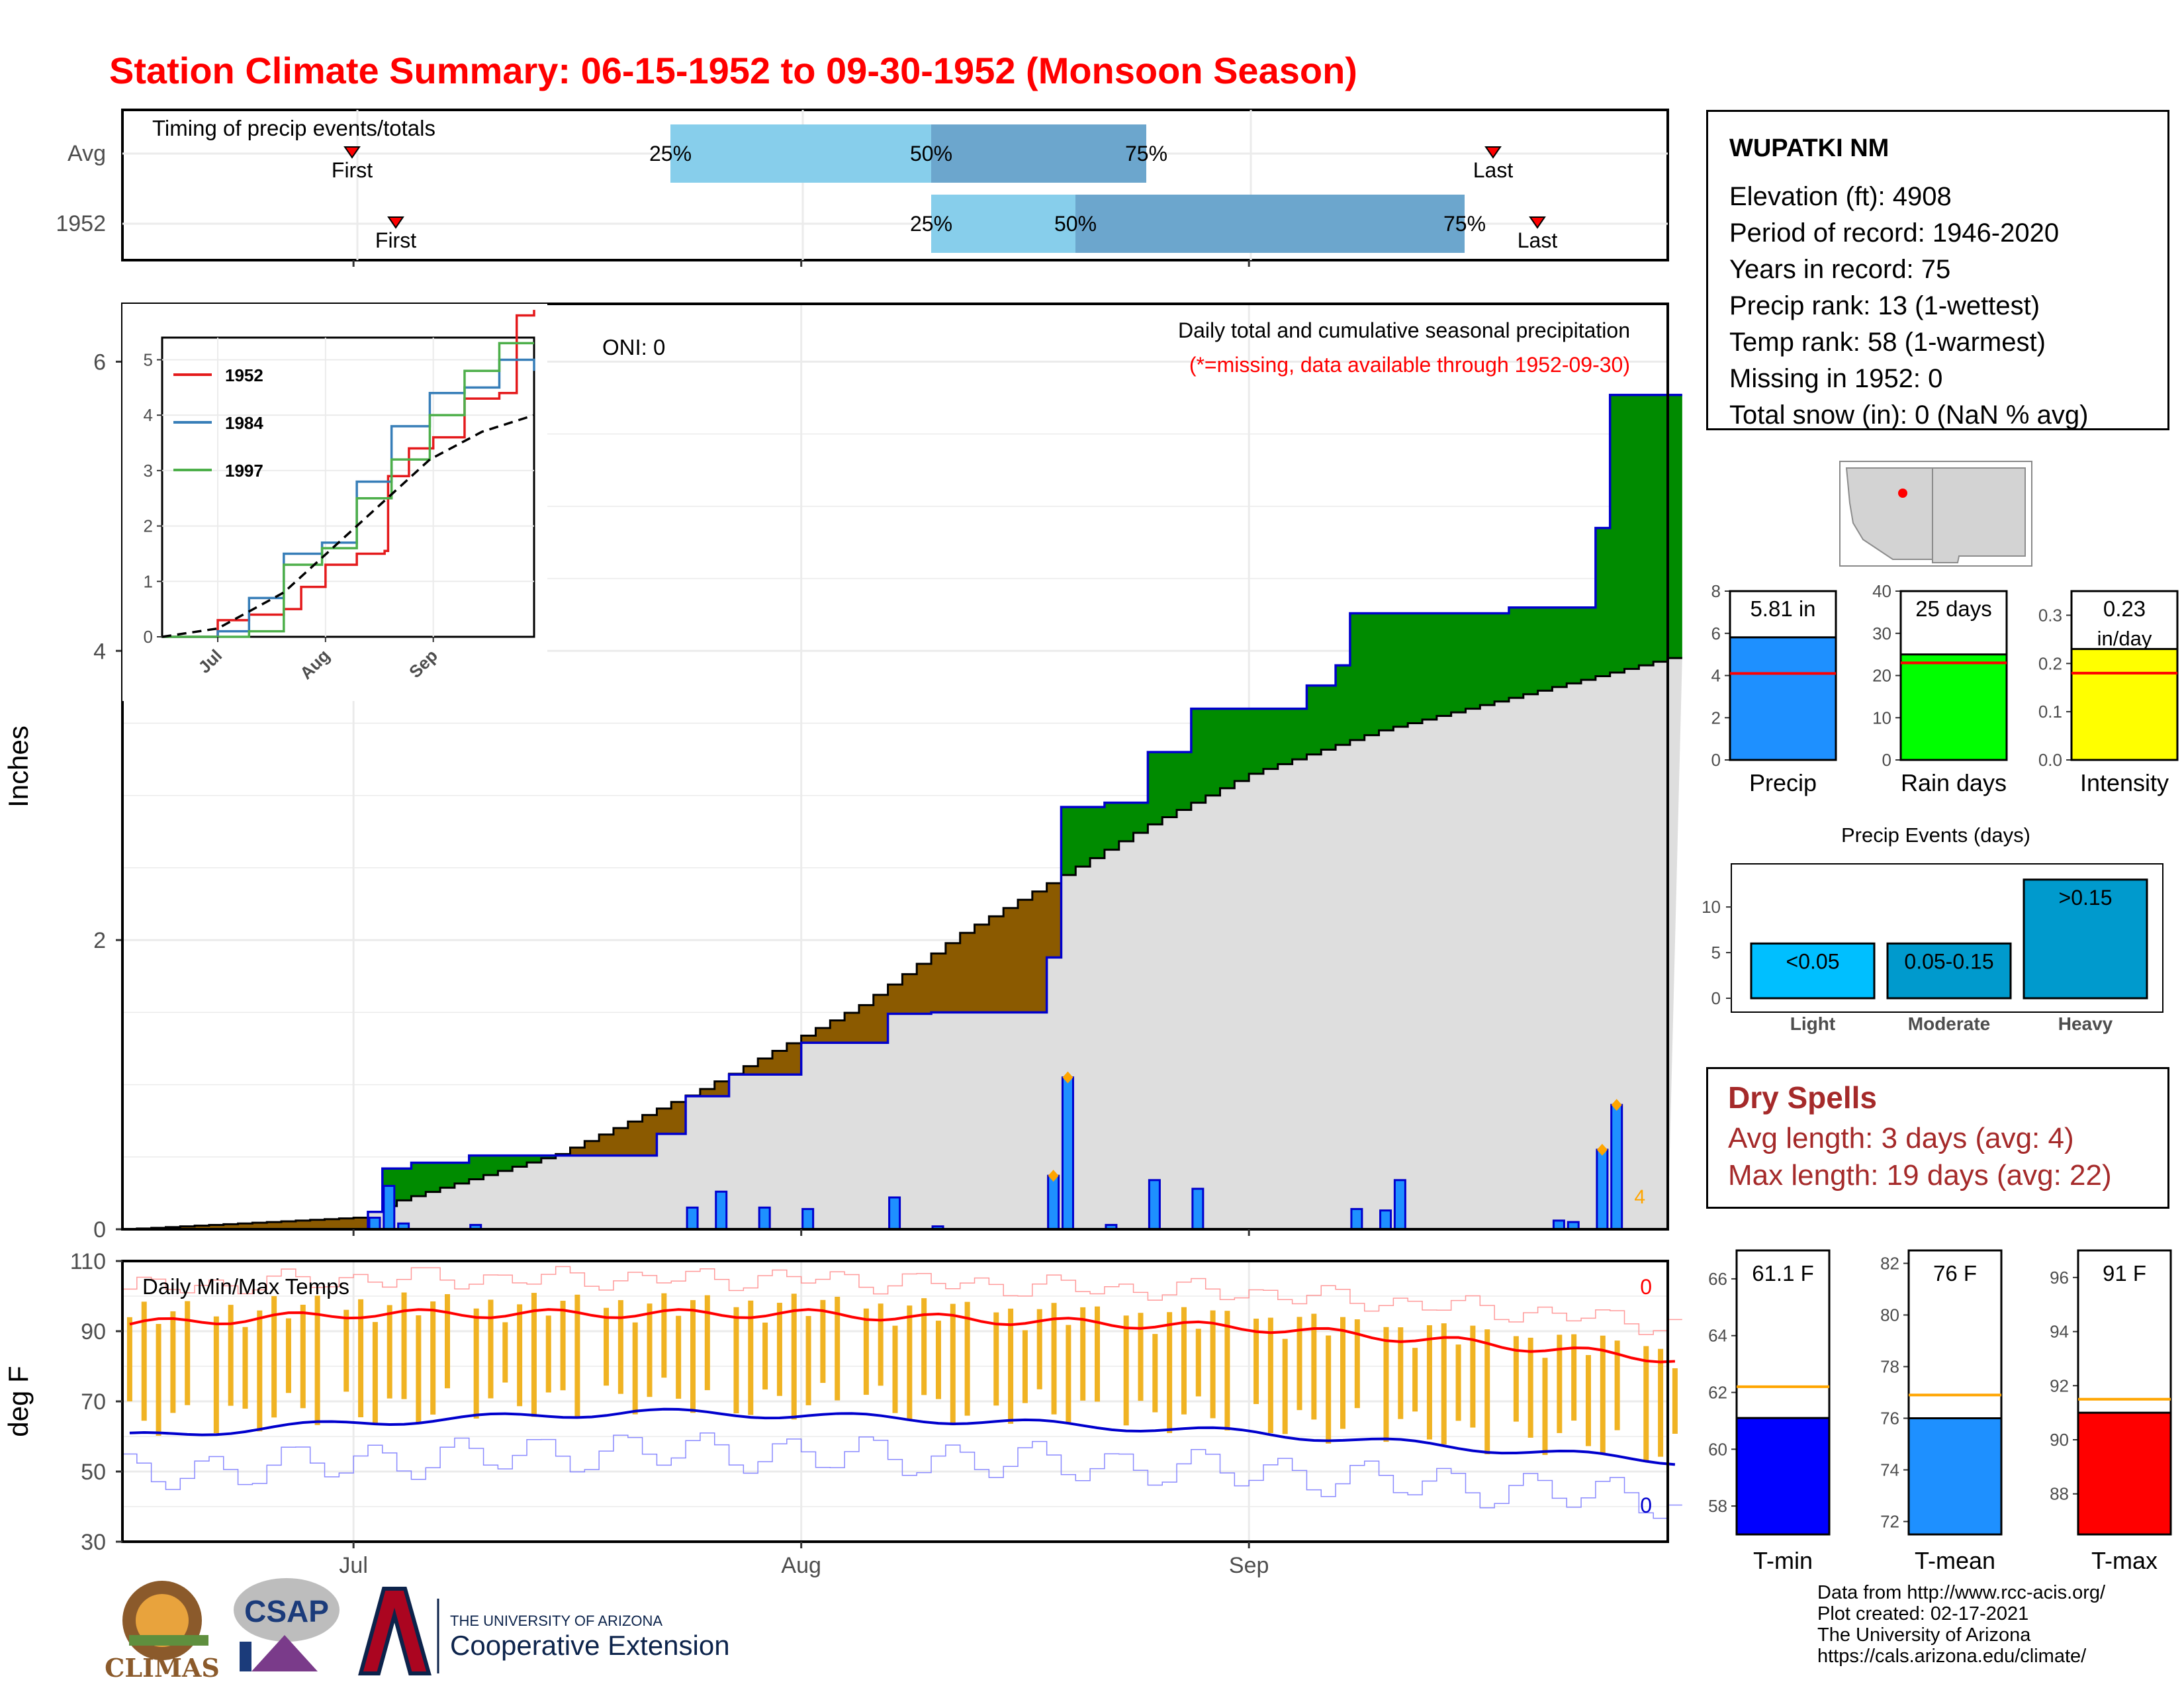 The width and height of the screenshot is (2184, 1688). Describe the element at coordinates (1783, 608) in the screenshot. I see `summary-value-label: 5.81 in` at that location.